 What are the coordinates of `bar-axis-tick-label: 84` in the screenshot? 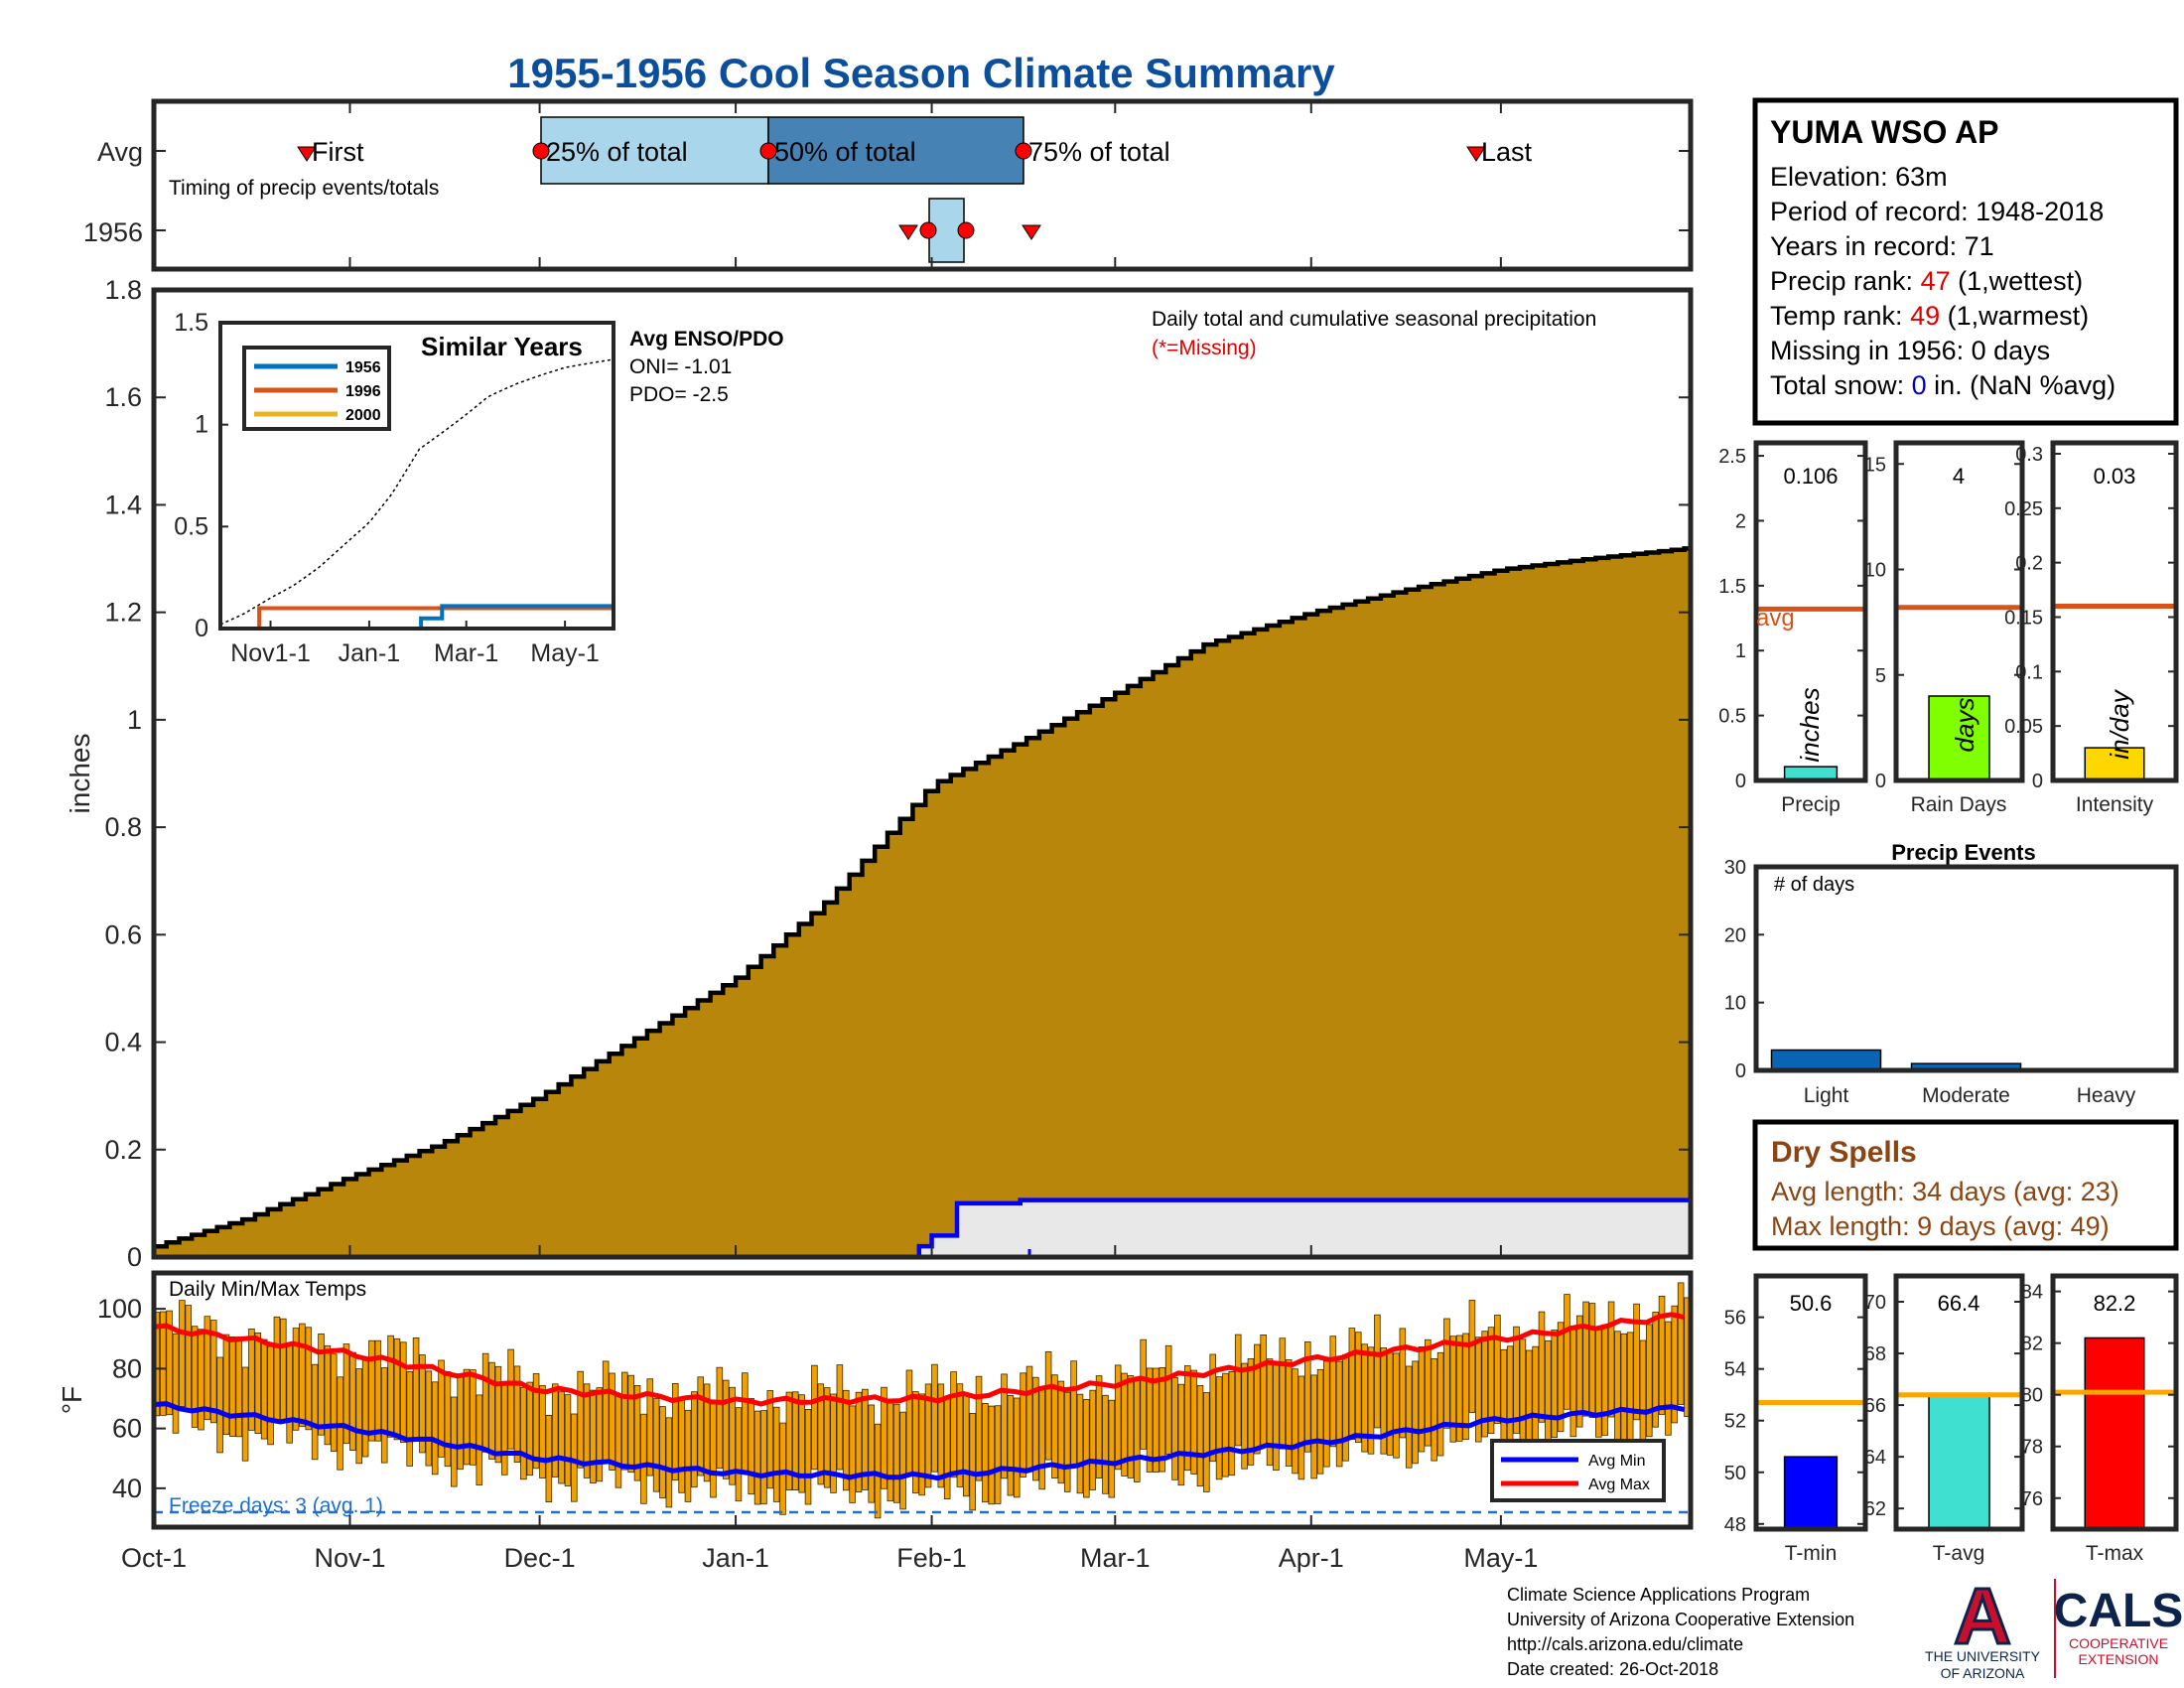 It's located at (2032, 1293).